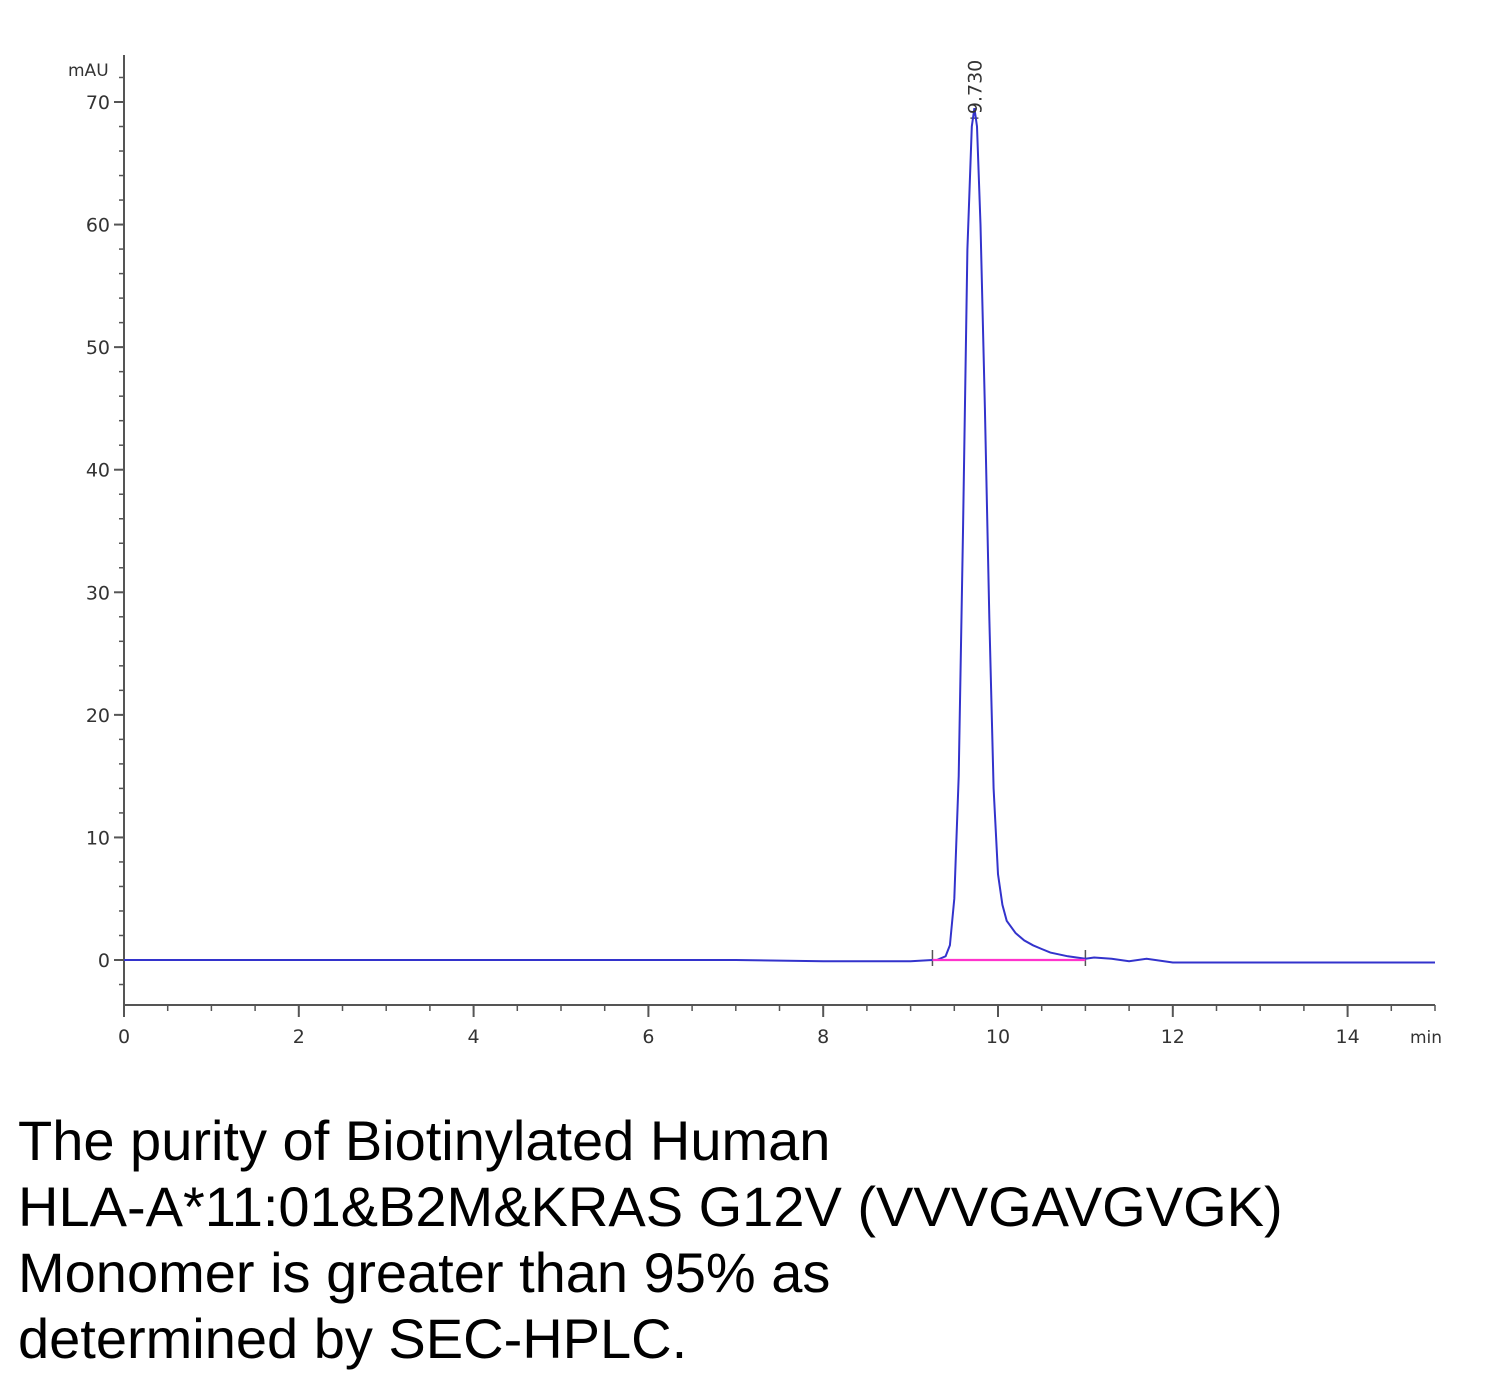 The image size is (1500, 1384). What do you see at coordinates (424, 1140) in the screenshot?
I see `caption-line-1: The purity of Biotinylated Human` at bounding box center [424, 1140].